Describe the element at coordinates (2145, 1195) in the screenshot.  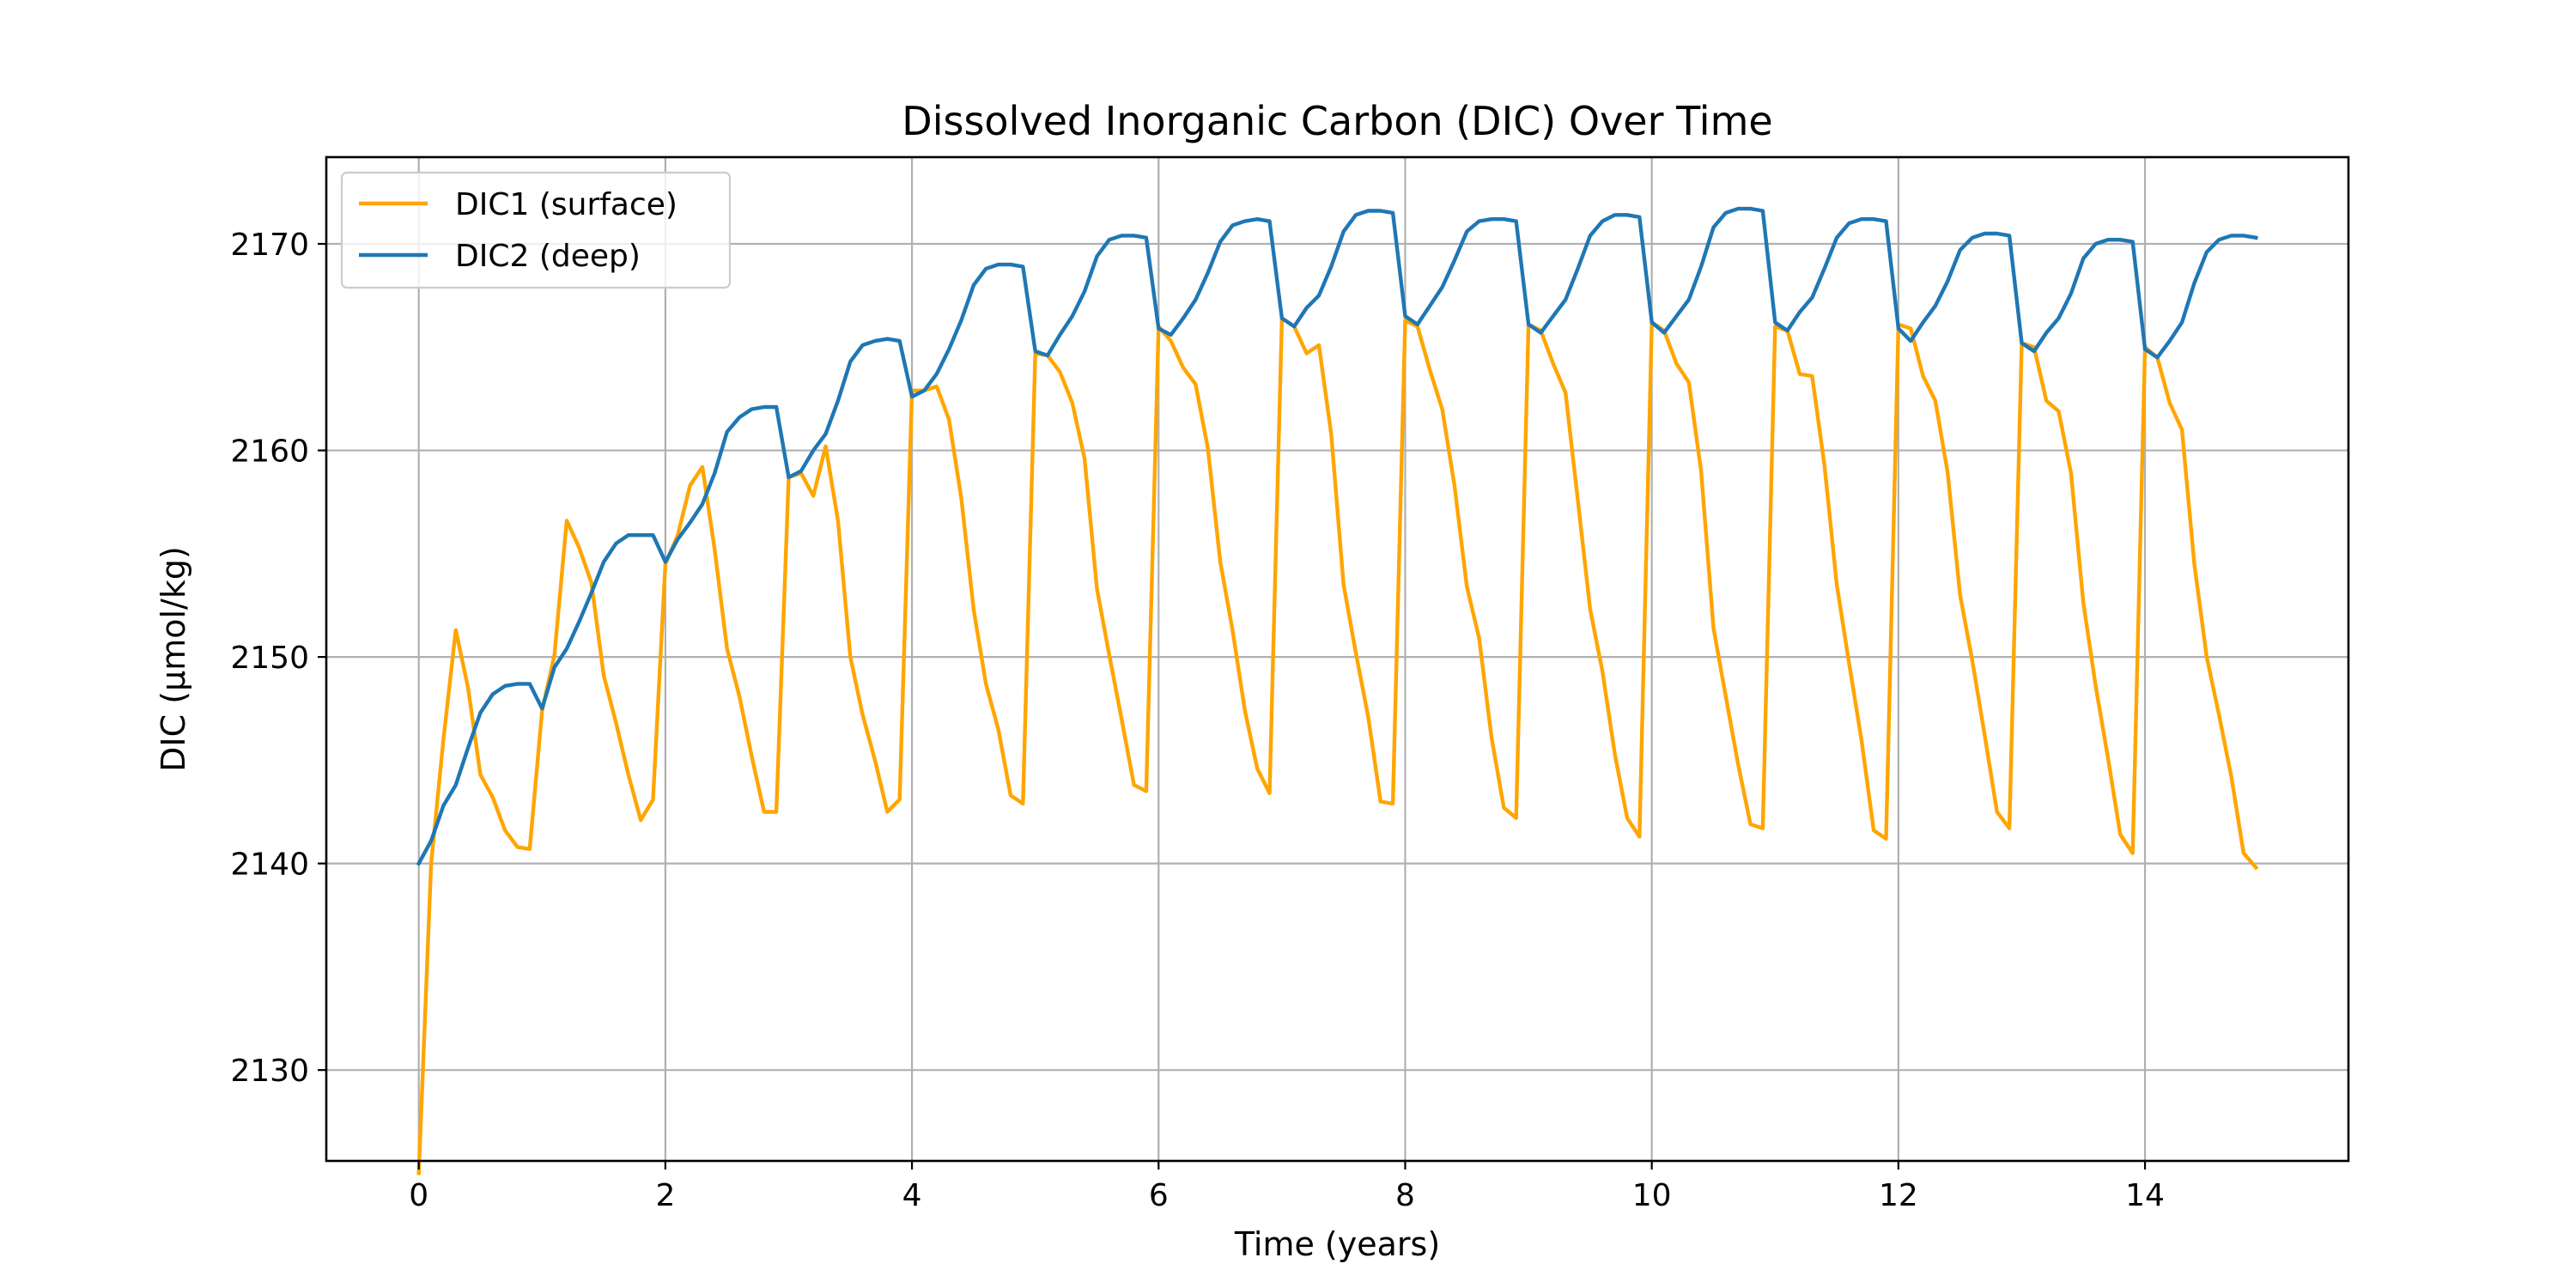
I see `x-tick-label: 14` at that location.